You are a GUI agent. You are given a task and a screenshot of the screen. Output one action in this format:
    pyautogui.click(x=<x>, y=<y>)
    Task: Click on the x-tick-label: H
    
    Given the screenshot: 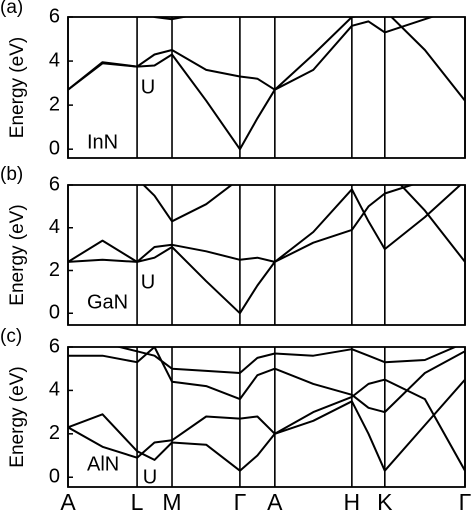 What is the action you would take?
    pyautogui.click(x=352, y=502)
    